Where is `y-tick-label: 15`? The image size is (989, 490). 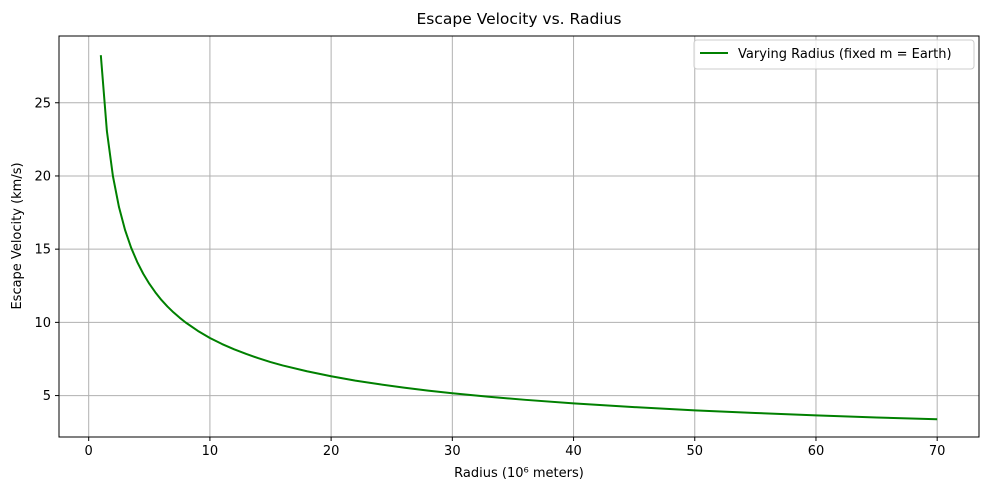 y-tick-label: 15 is located at coordinates (42, 250).